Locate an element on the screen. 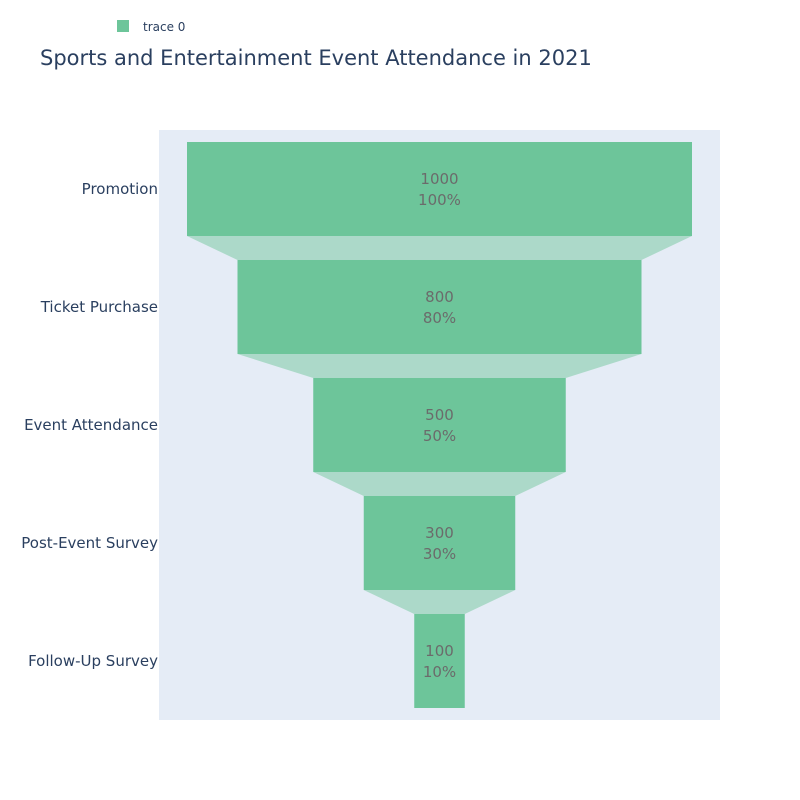  category-label: Event Attendance is located at coordinates (91, 425).